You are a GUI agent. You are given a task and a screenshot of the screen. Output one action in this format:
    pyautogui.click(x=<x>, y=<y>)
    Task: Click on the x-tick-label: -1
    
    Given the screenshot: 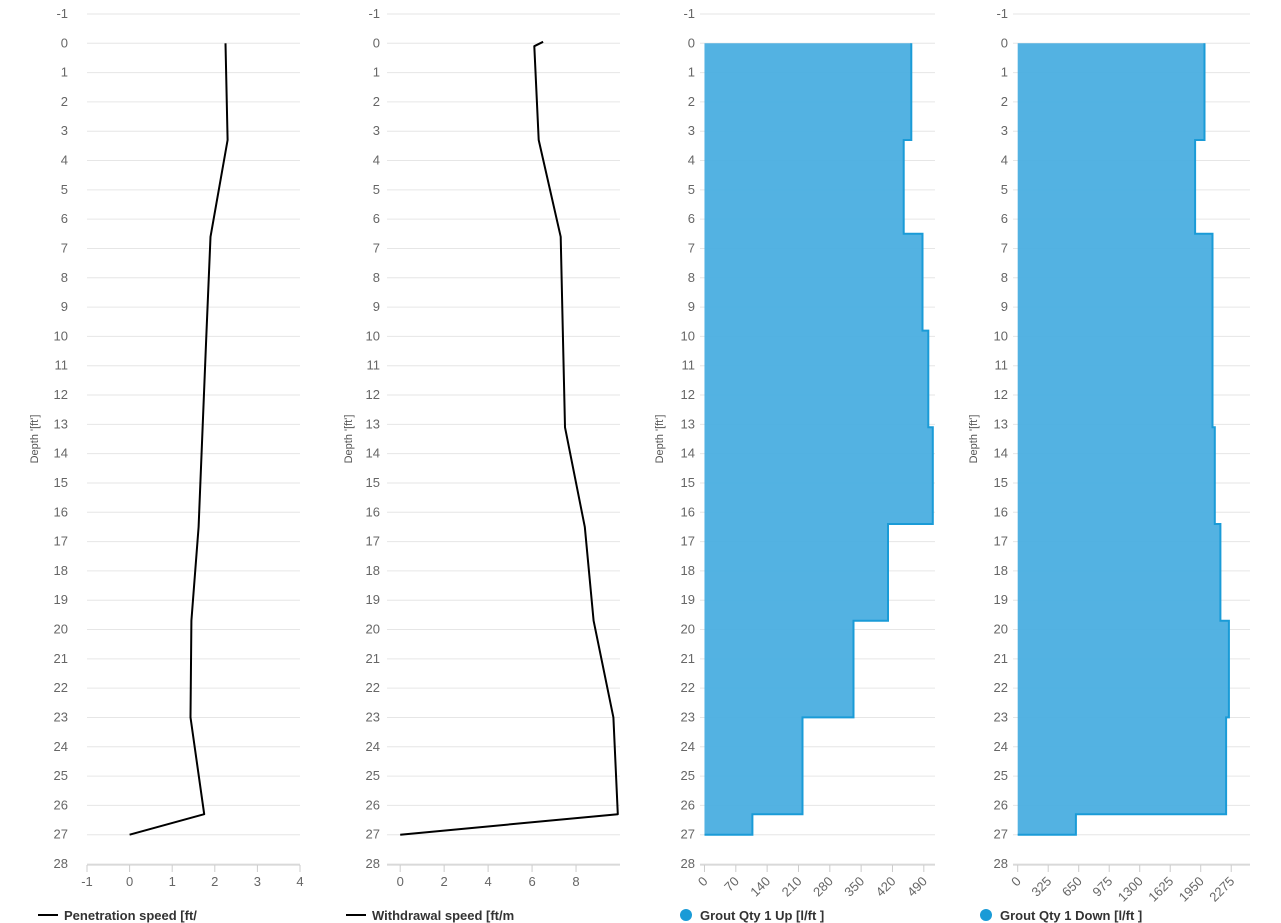 What is the action you would take?
    pyautogui.click(x=87, y=881)
    